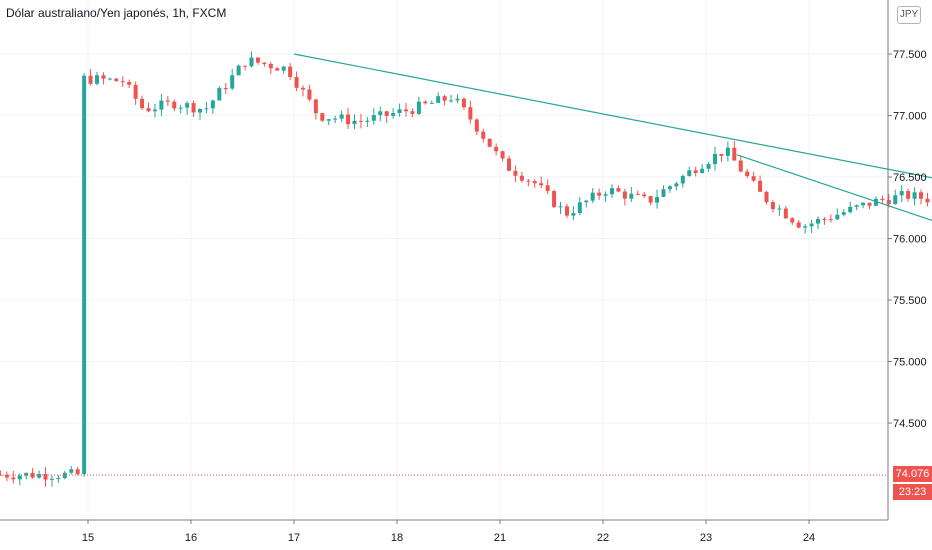 This screenshot has width=932, height=550. What do you see at coordinates (912, 474) in the screenshot?
I see `last-price-tag: 74.076` at bounding box center [912, 474].